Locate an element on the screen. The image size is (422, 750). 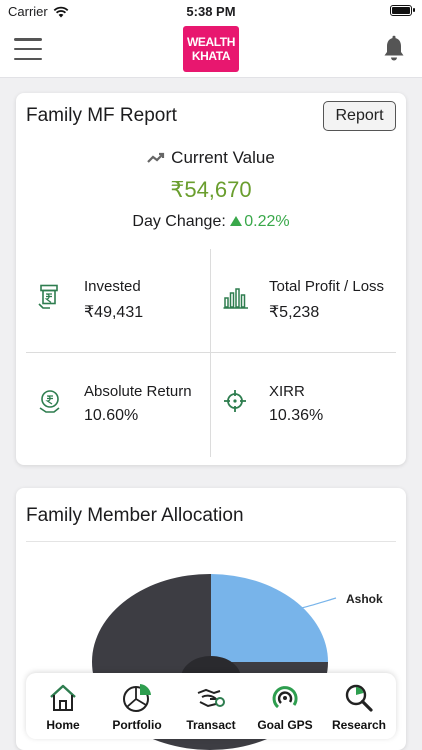
battery-icon is located at coordinates (402, 10).